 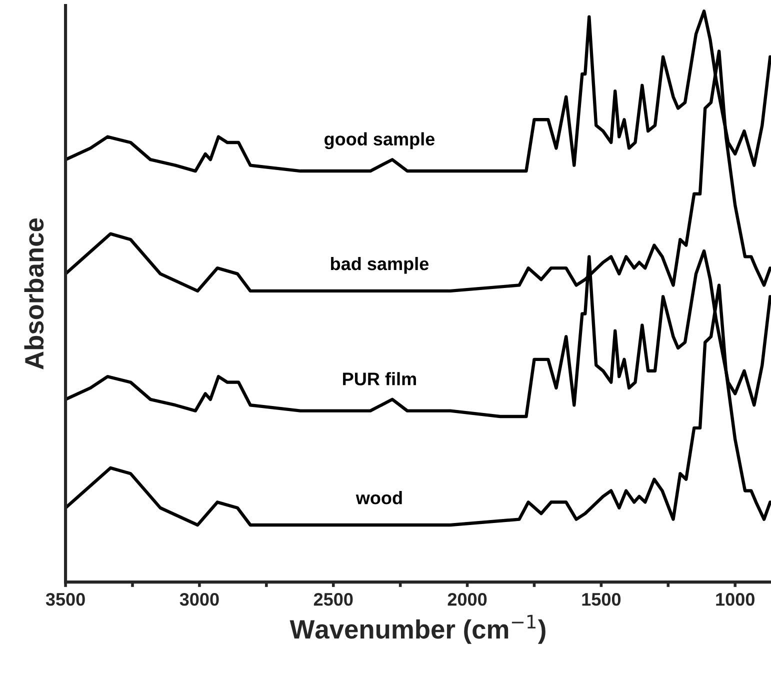 I want to click on x-tick-label: 1000, so click(x=735, y=599).